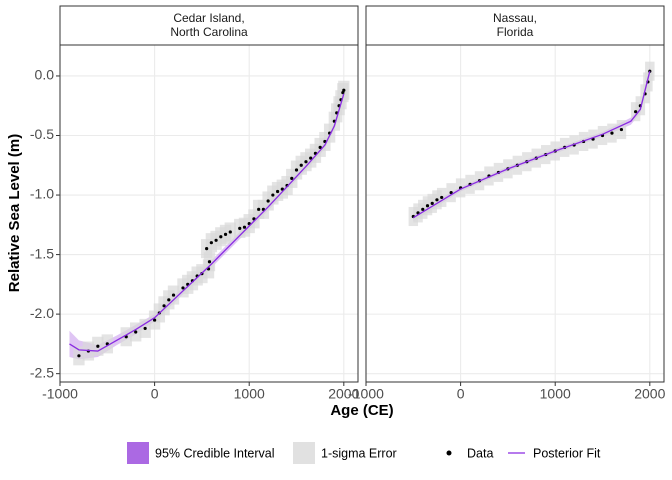 This screenshot has height=480, width=672. Describe the element at coordinates (14, 213) in the screenshot. I see `y-axis-title: Relative Sea Level (m)` at that location.